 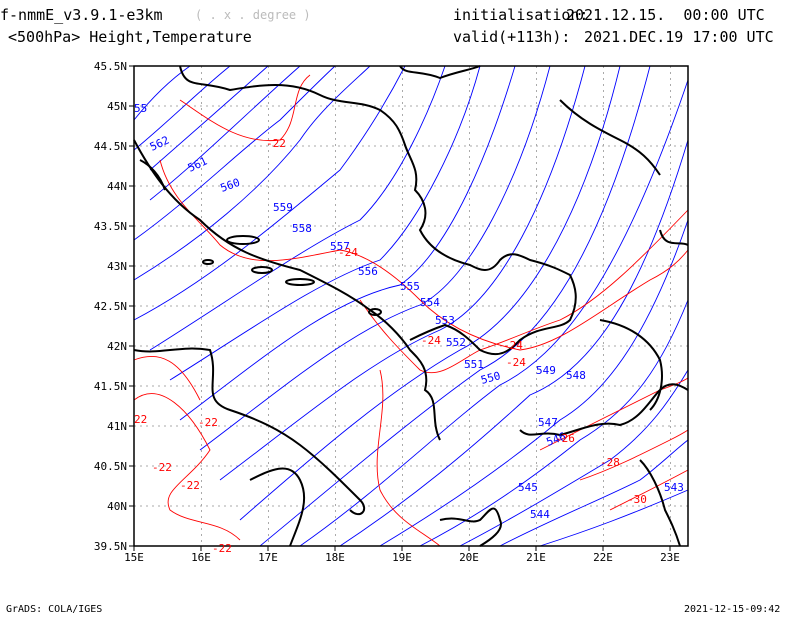 What do you see at coordinates (283, 207) in the screenshot?
I see `height-label: 559` at bounding box center [283, 207].